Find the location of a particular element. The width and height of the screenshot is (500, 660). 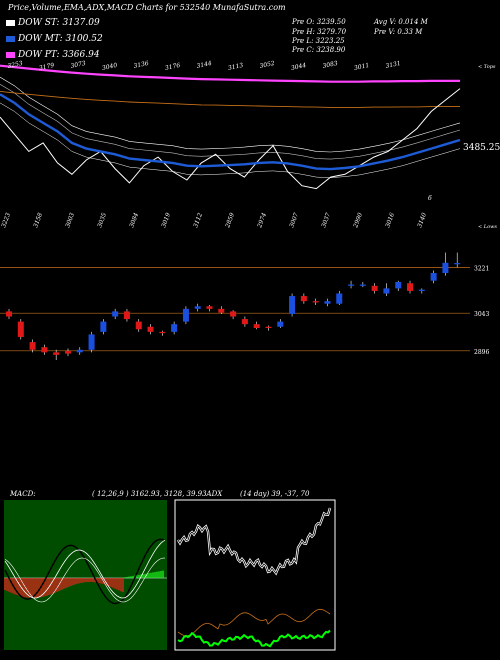

legend-dow-mt: DOW MT: 3100.52 is located at coordinates (54, 39).